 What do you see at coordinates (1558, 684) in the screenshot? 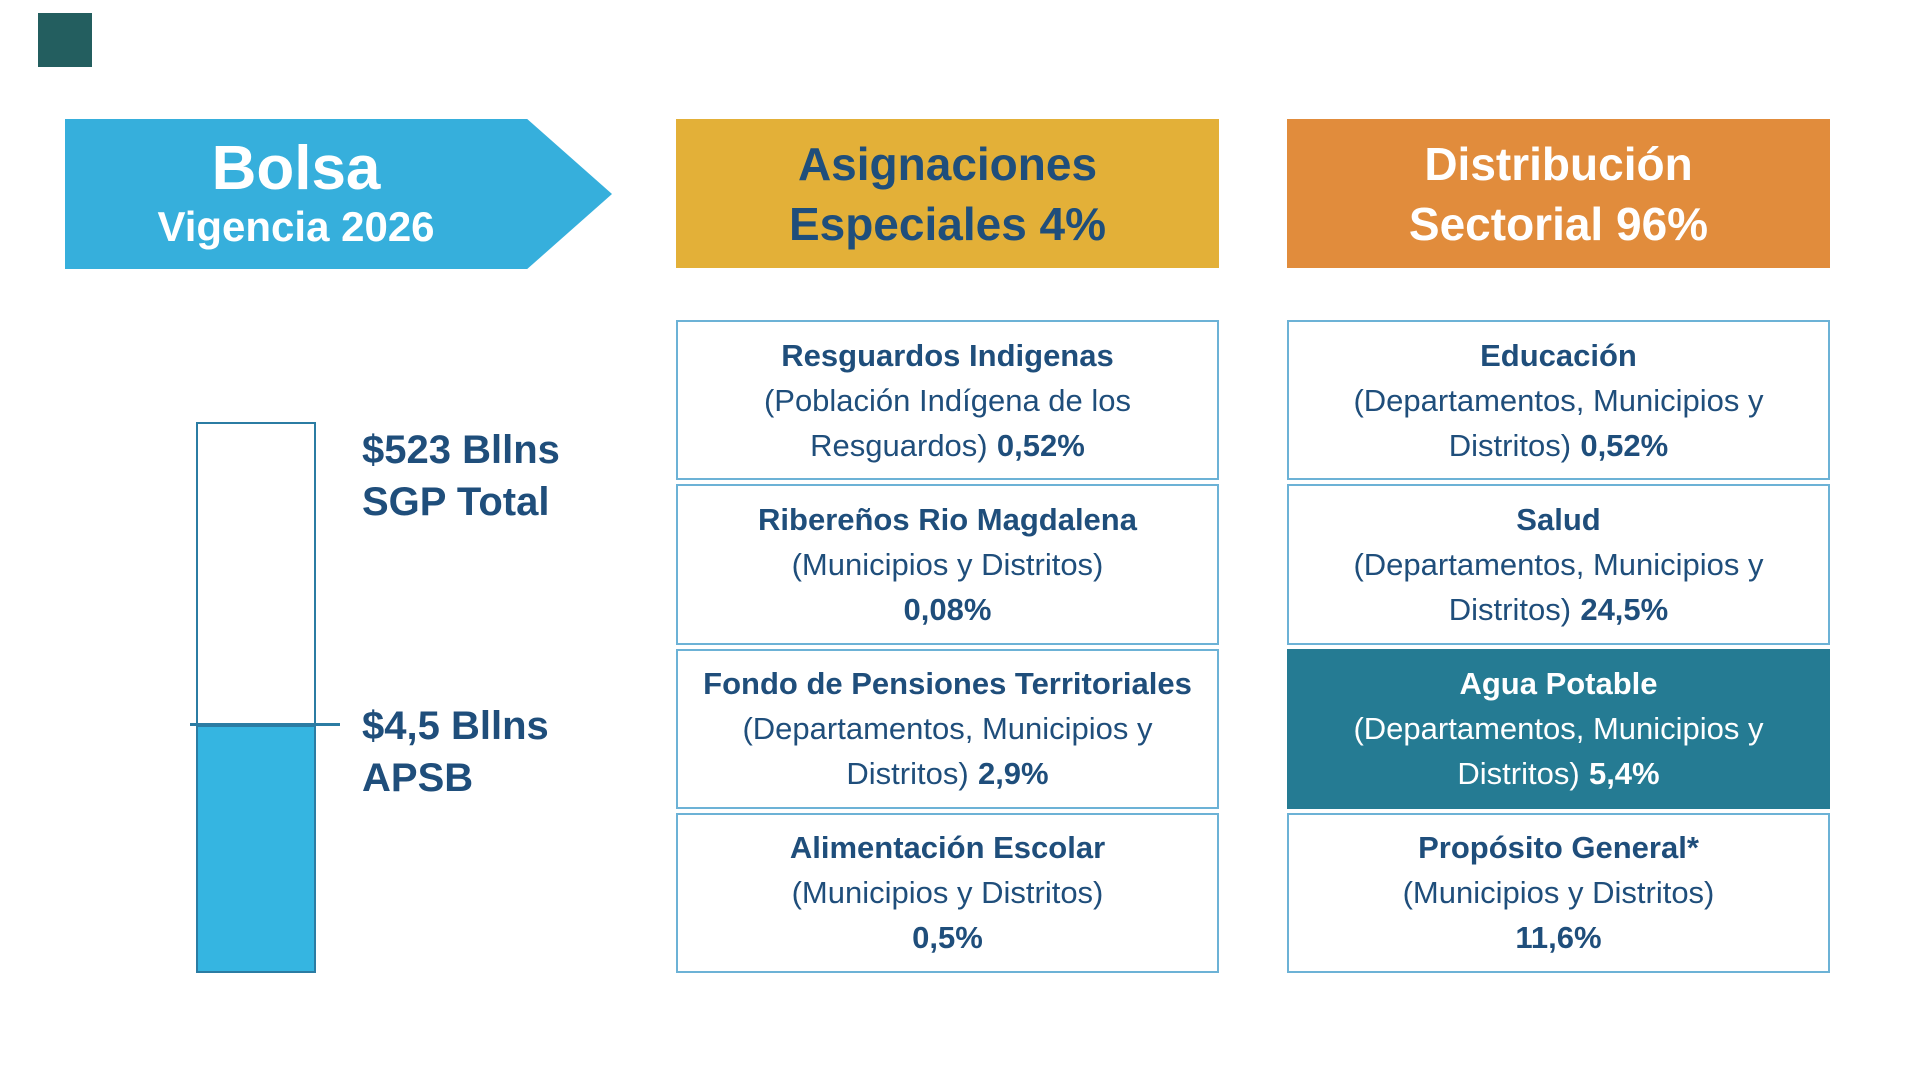
I see `card-title: Agua Potable` at bounding box center [1558, 684].